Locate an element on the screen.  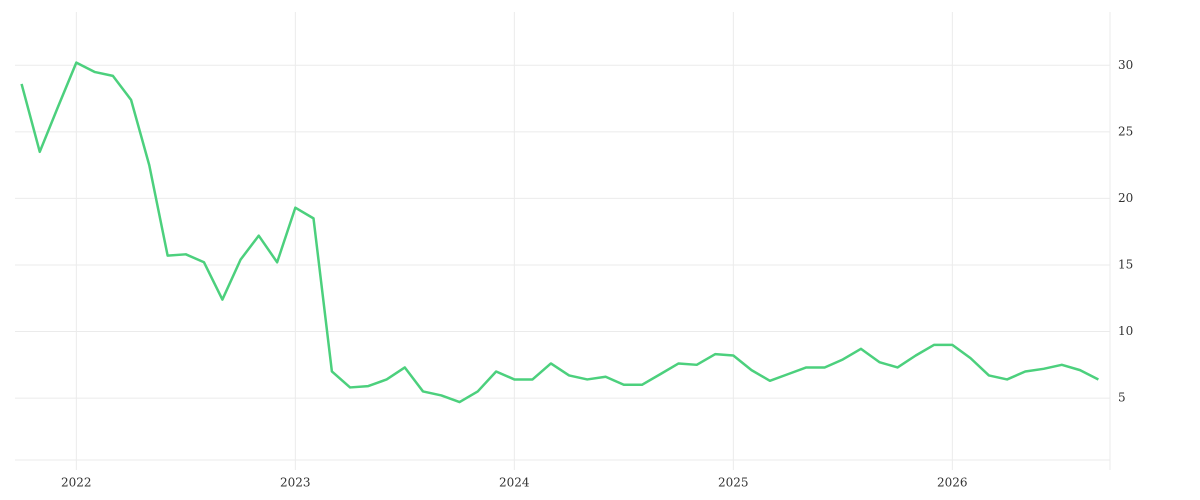
x-tick-label: 2022 is located at coordinates (76, 483).